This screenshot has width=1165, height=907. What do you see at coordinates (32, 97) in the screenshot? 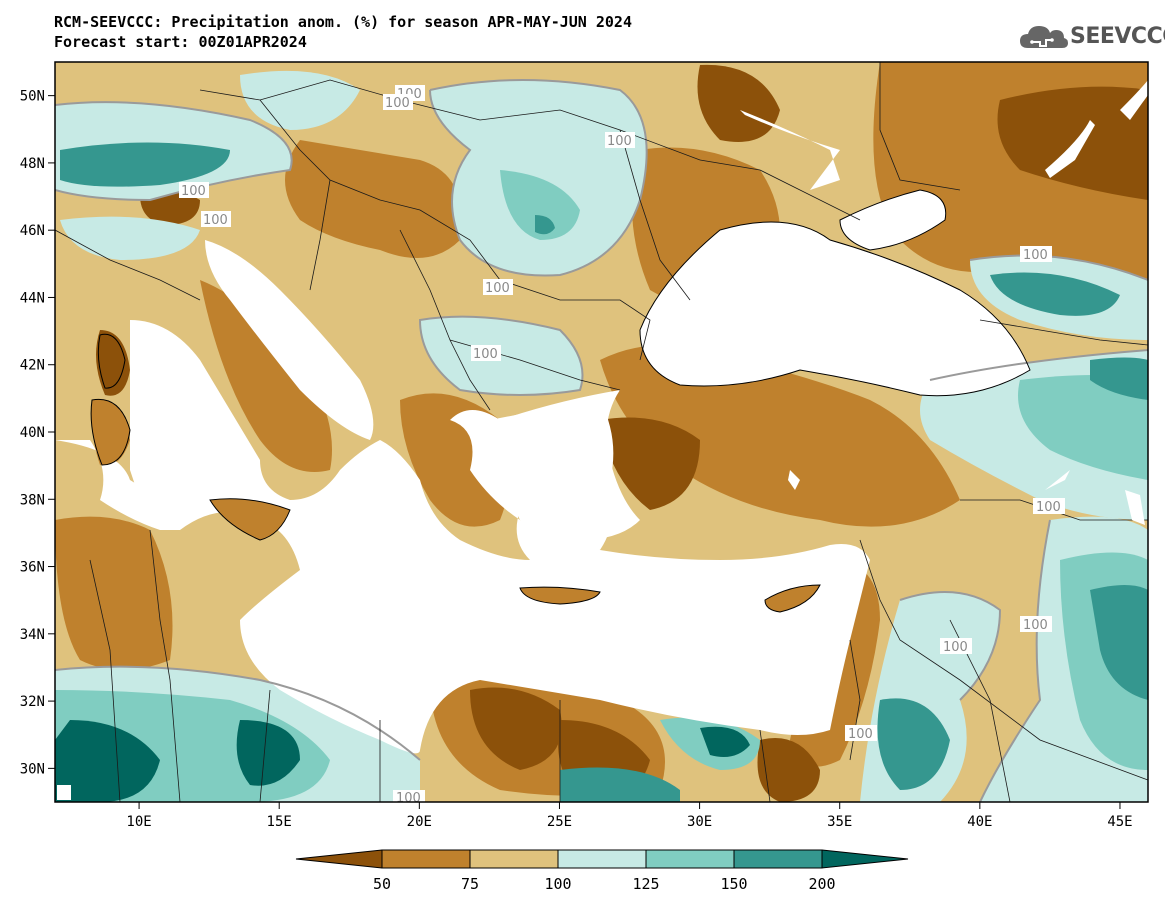
I see `lat-tick-label: 50N` at bounding box center [32, 97].